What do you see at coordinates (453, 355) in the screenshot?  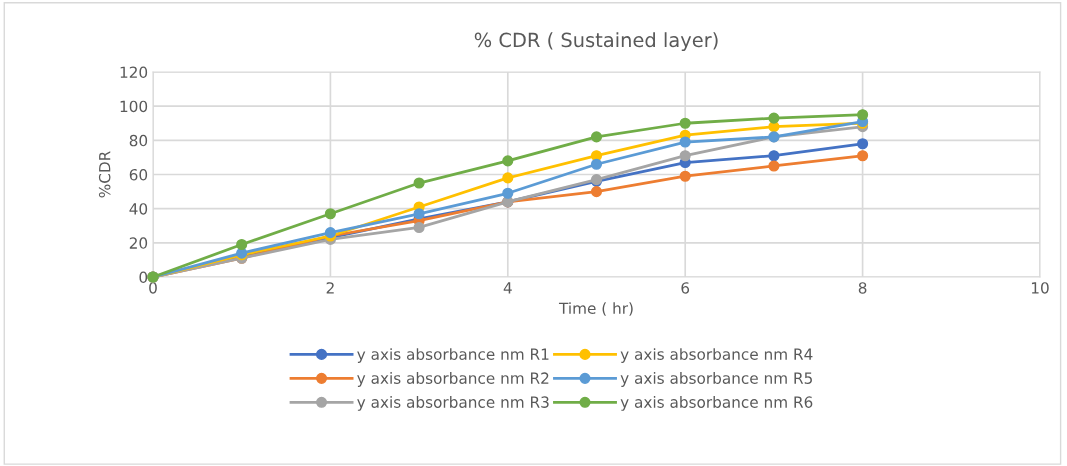 I see `legend-label: y axis absorbance nm R1` at bounding box center [453, 355].